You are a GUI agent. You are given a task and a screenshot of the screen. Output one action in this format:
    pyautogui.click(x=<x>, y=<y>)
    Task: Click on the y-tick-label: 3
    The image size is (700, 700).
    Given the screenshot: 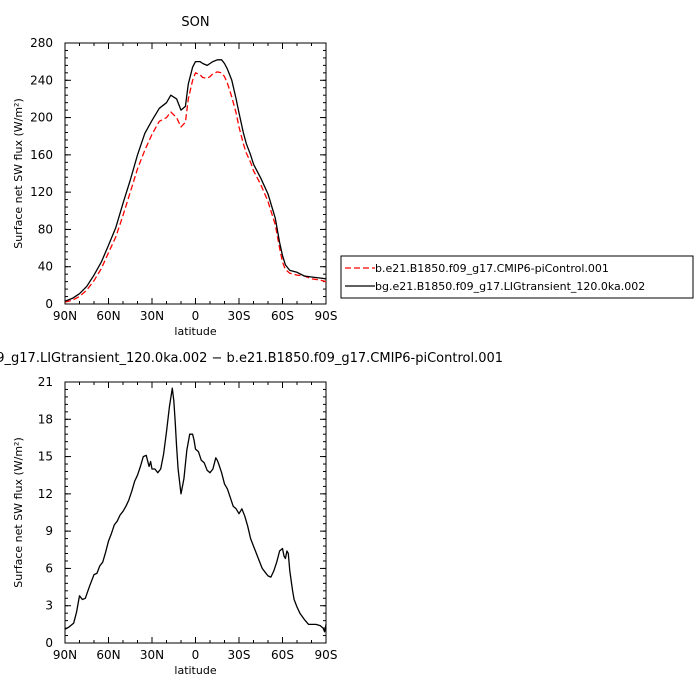 What is the action you would take?
    pyautogui.click(x=49, y=606)
    